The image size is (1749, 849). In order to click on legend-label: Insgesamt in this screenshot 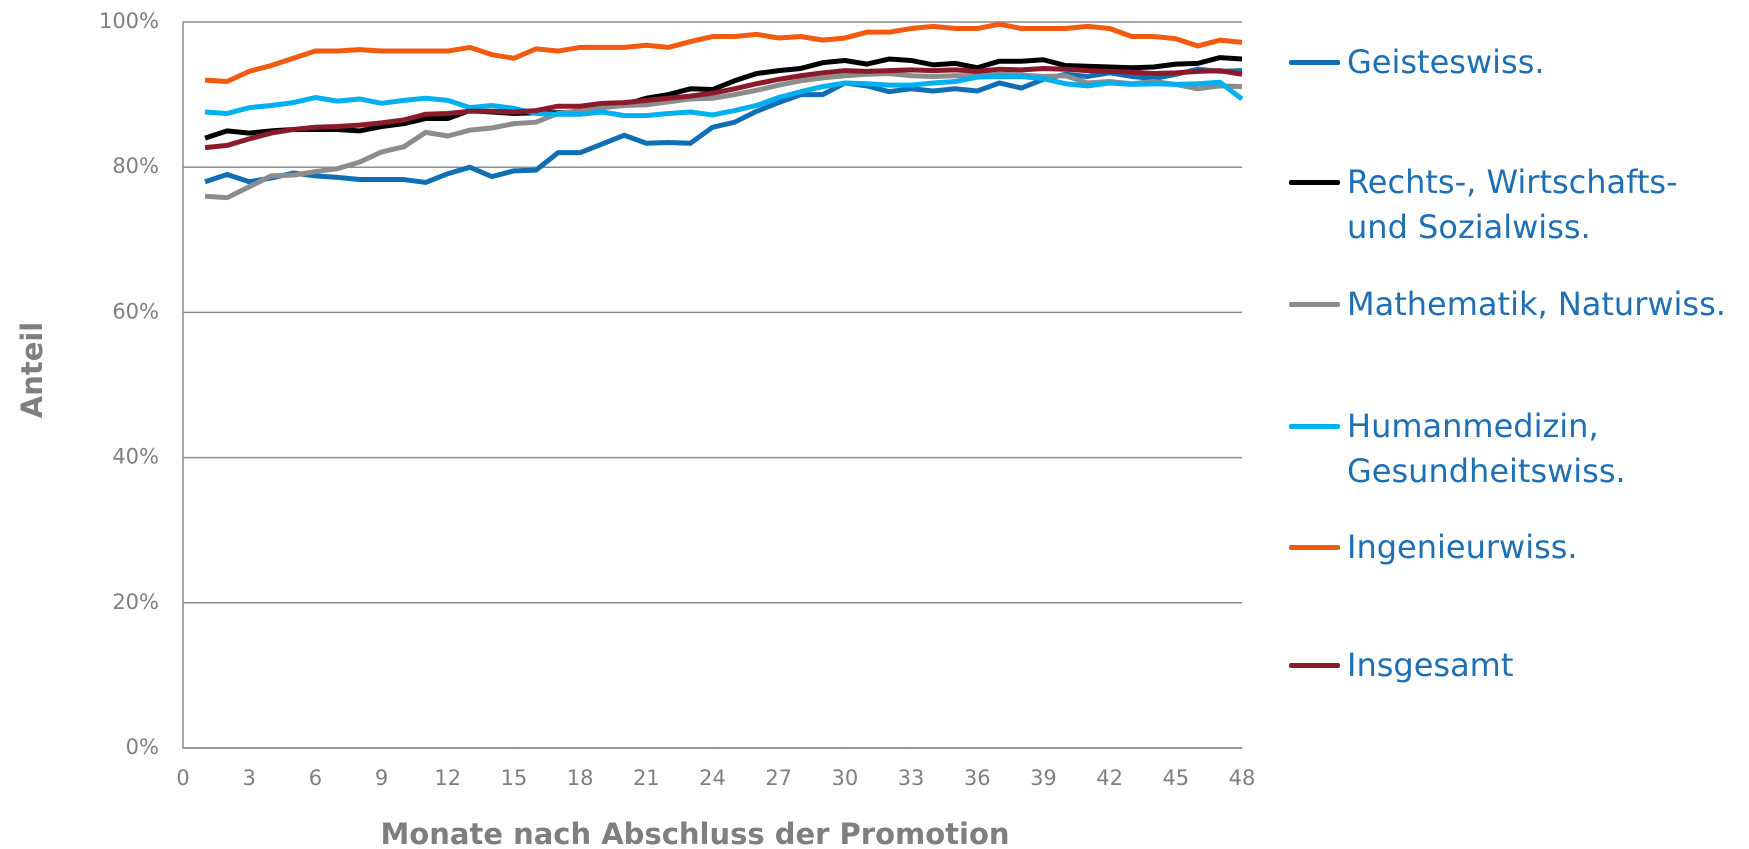, I will do `click(1430, 665)`.